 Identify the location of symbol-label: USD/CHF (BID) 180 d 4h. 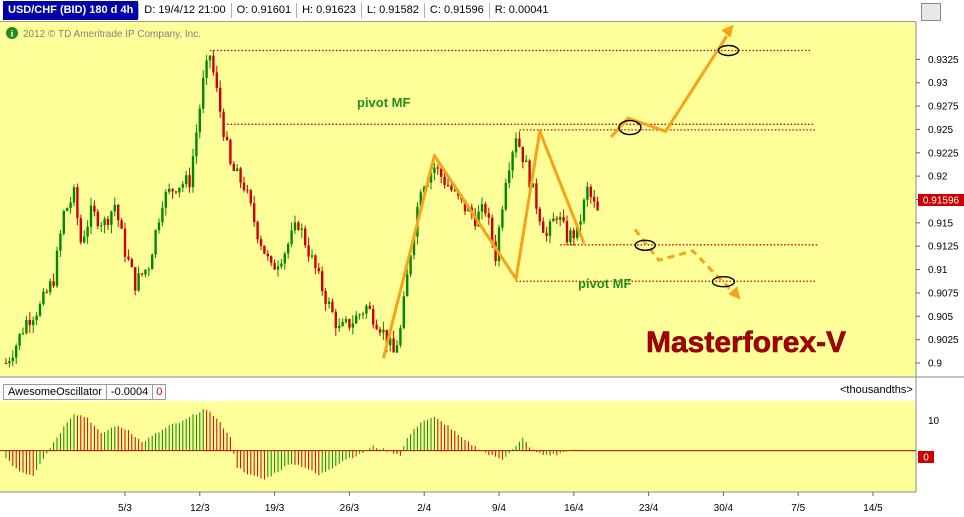
(71, 10).